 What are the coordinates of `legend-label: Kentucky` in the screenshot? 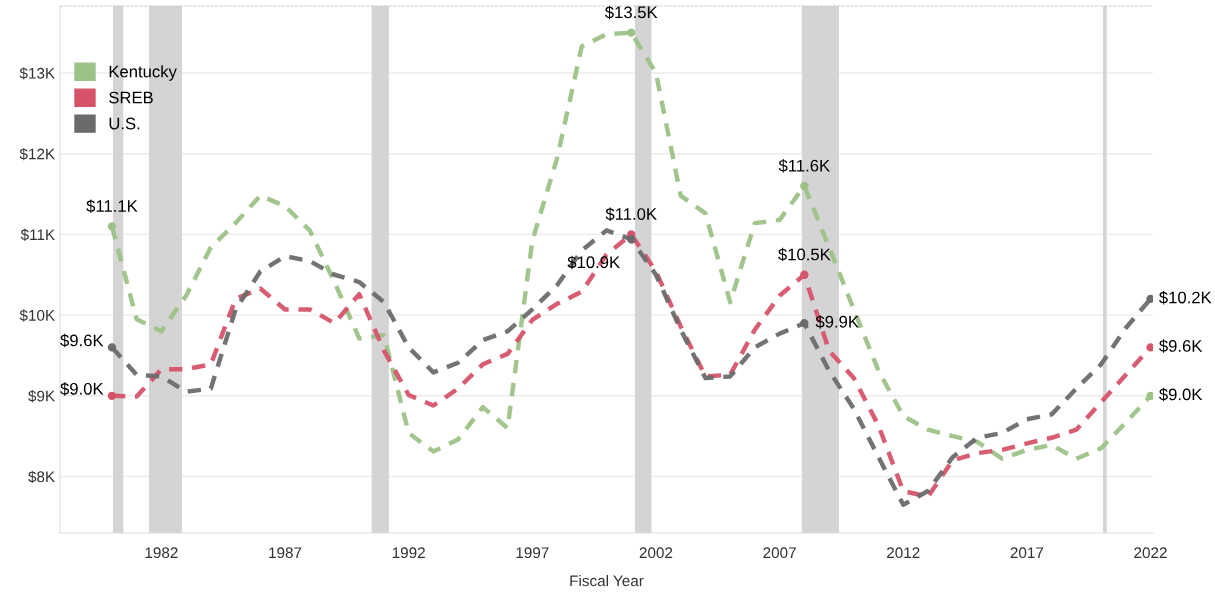 It's located at (143, 73).